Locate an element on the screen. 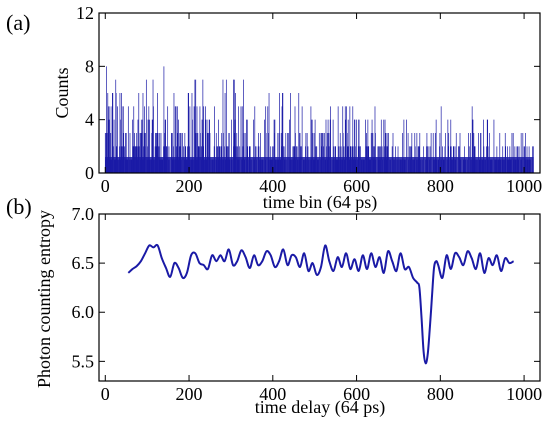 Image resolution: width=550 pixels, height=421 pixels. panel-a-x-axis-label: time bin (64 ps) is located at coordinates (320, 202).